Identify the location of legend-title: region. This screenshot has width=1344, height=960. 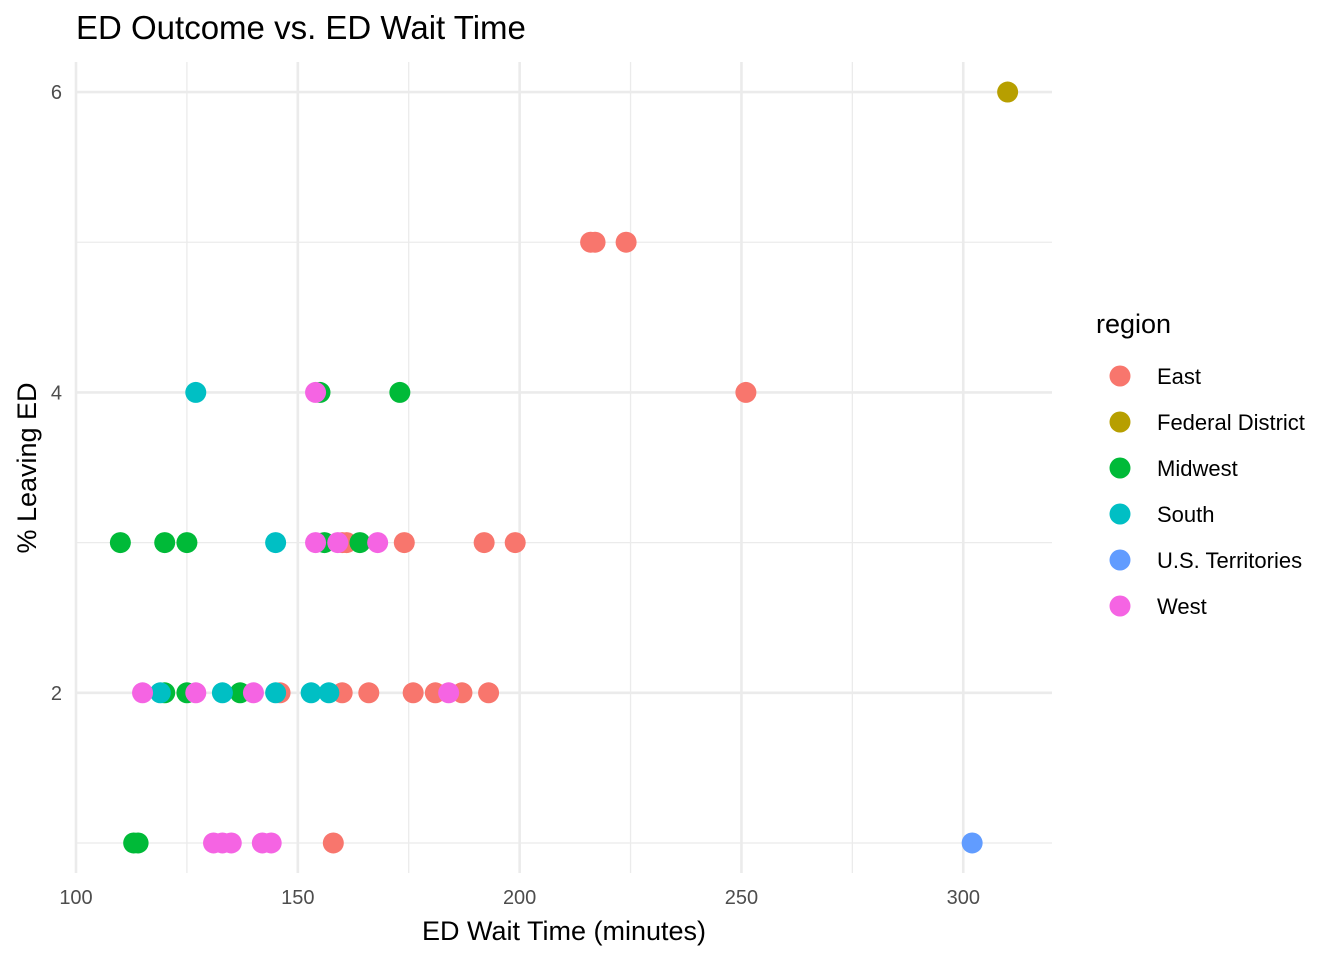
(1133, 324).